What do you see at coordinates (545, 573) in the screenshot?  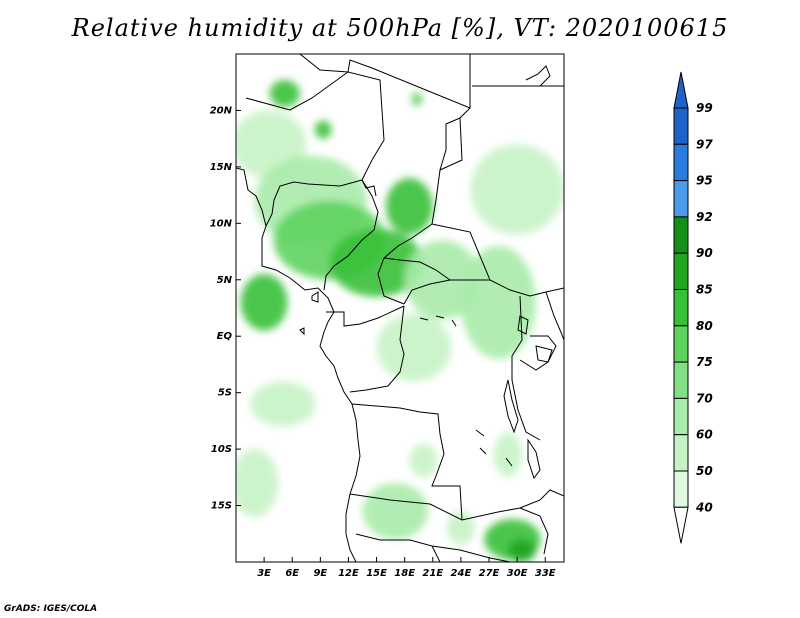 I see `lon-tick-label: 33E` at bounding box center [545, 573].